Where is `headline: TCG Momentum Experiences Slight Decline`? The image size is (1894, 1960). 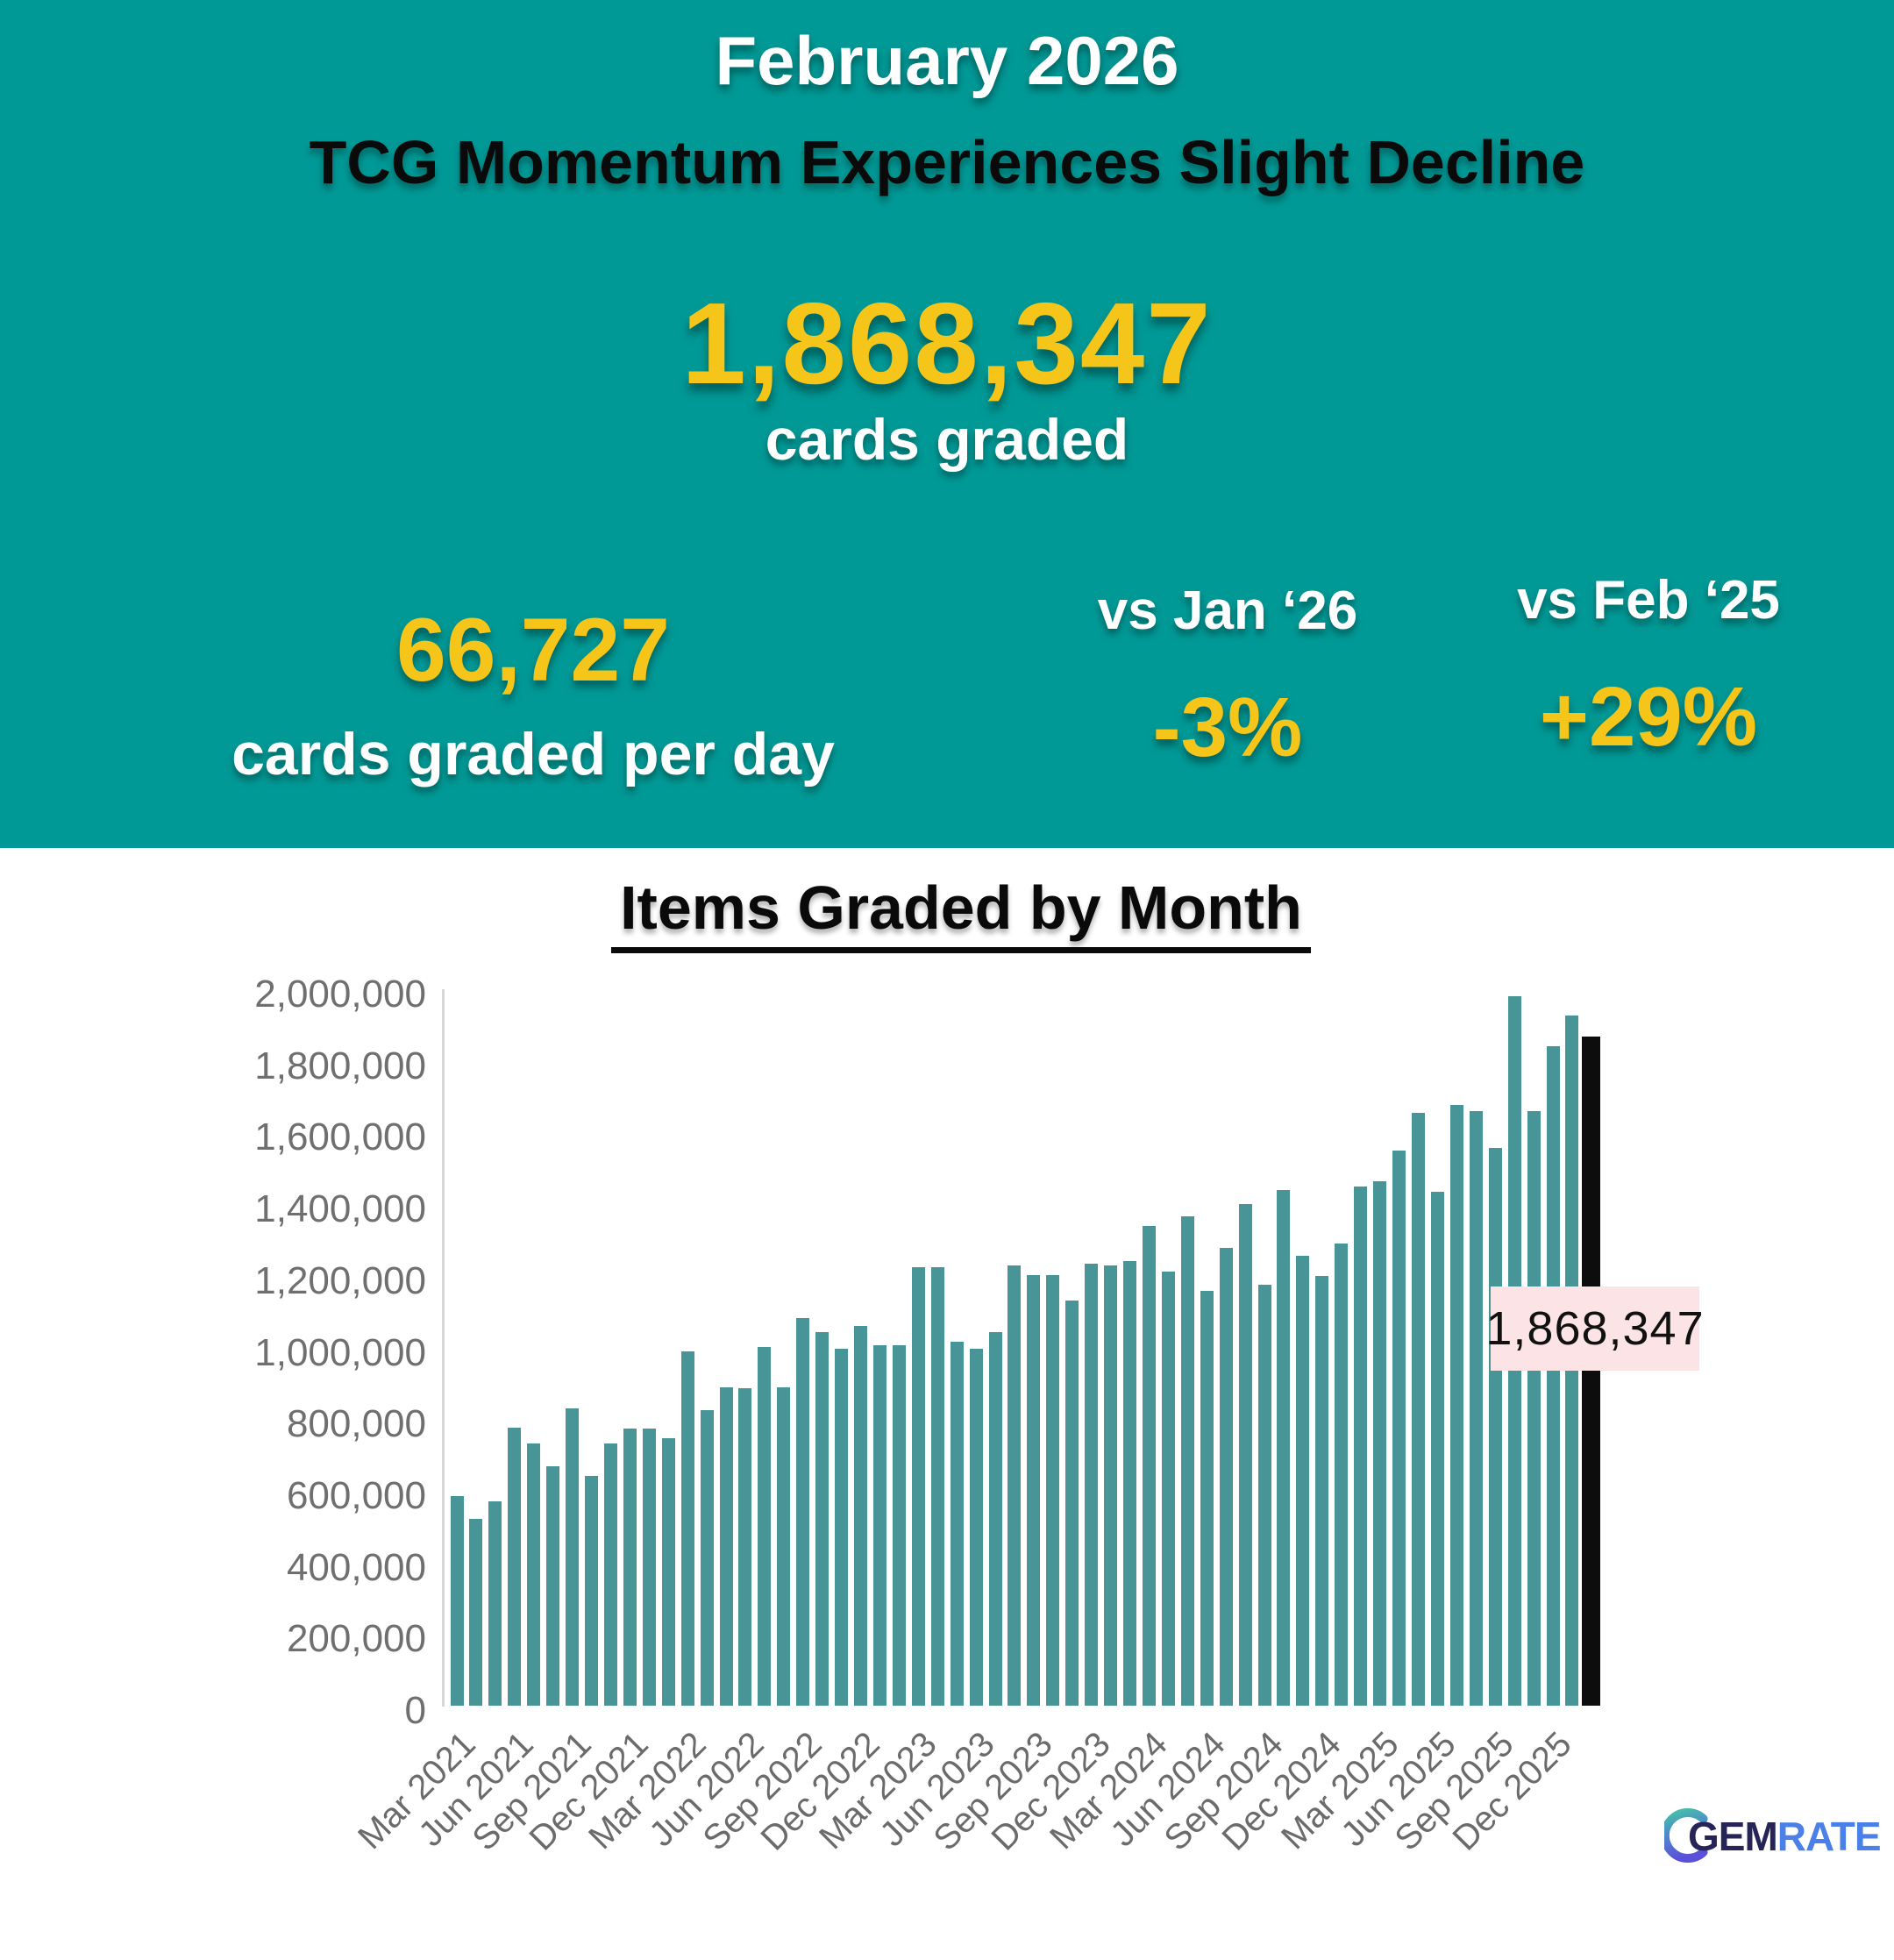
headline: TCG Momentum Experiences Slight Decline is located at coordinates (947, 162).